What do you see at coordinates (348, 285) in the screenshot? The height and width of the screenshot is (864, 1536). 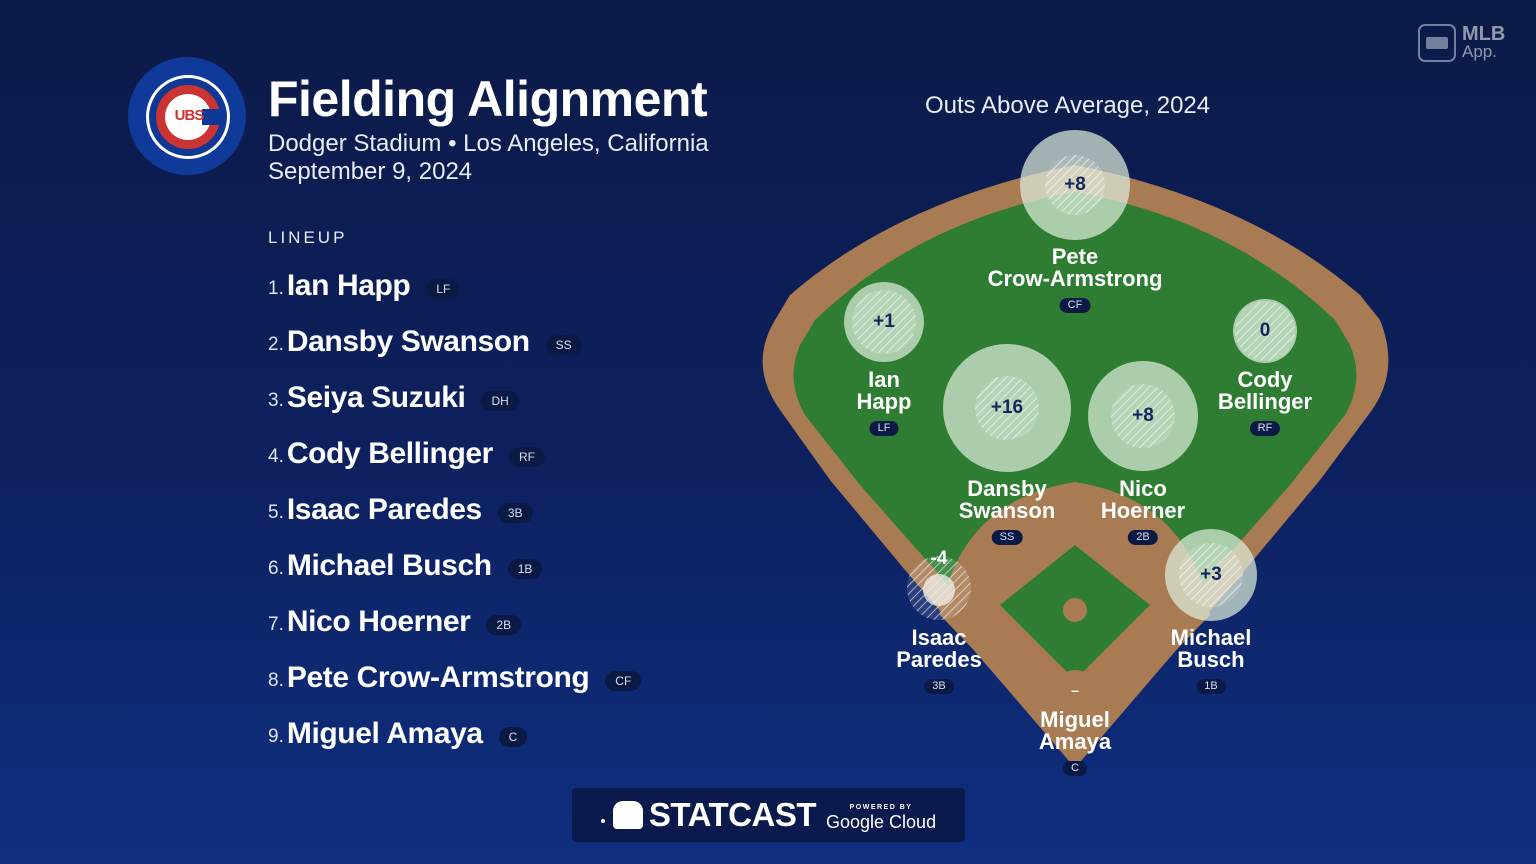 I see `player-name: Ian Happ` at bounding box center [348, 285].